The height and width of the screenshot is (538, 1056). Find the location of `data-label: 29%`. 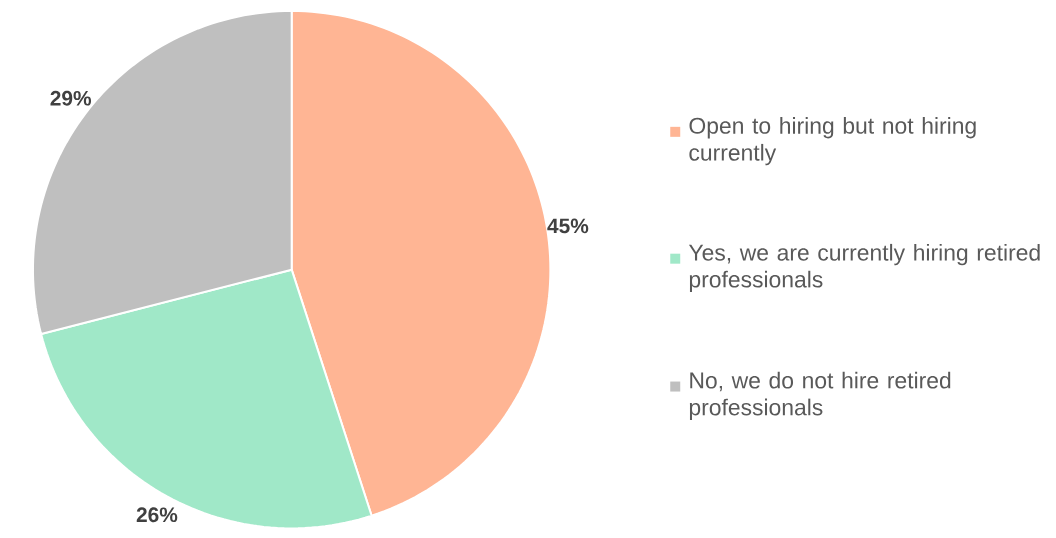

data-label: 29% is located at coordinates (71, 98).